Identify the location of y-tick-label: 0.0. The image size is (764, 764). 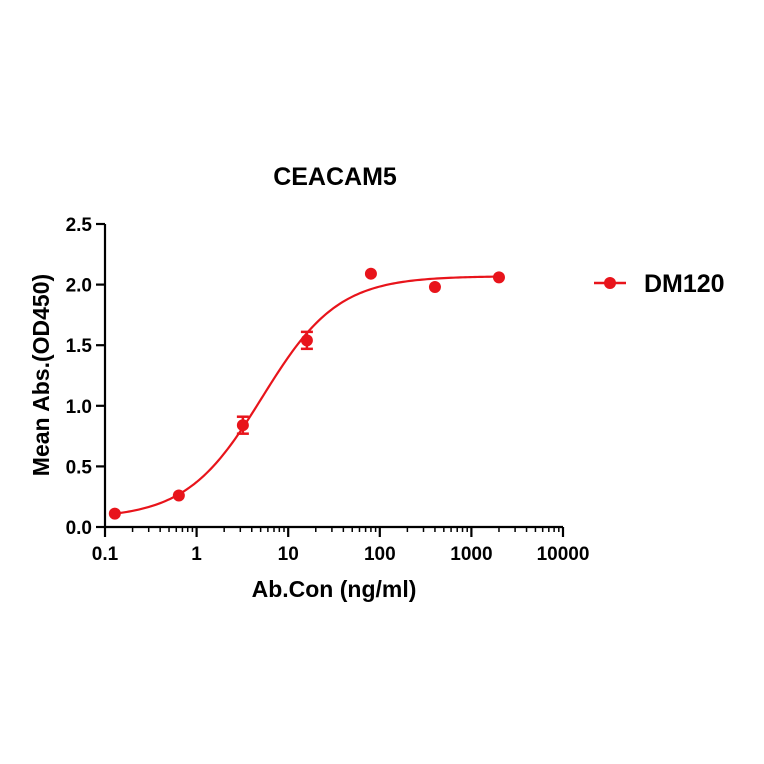
(79, 528).